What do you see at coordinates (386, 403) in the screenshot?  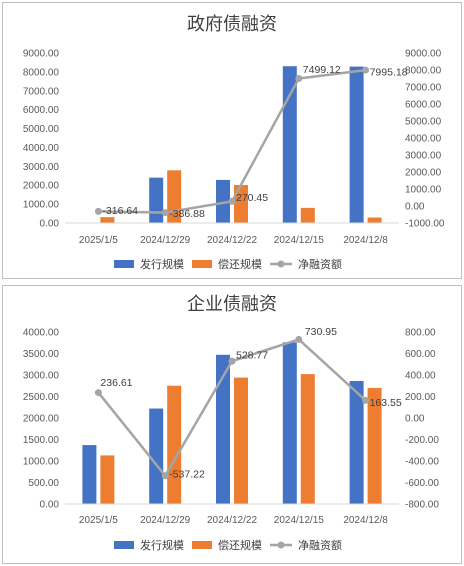 I see `data-label: 163.55` at bounding box center [386, 403].